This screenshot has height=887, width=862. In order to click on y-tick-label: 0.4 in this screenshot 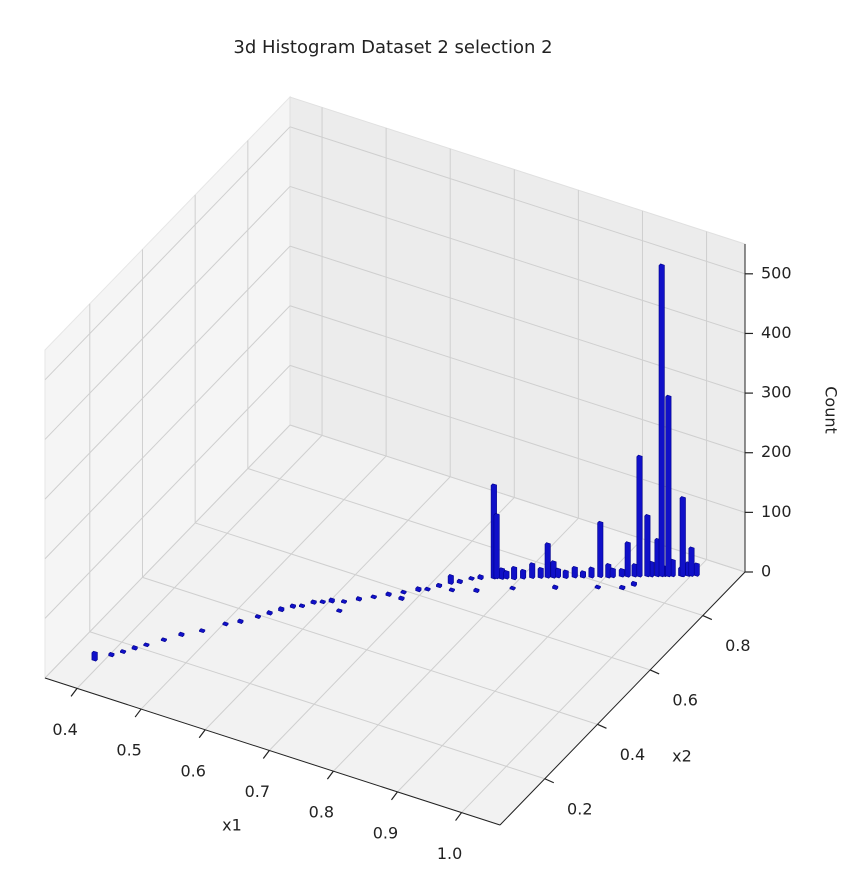, I will do `click(632, 754)`.